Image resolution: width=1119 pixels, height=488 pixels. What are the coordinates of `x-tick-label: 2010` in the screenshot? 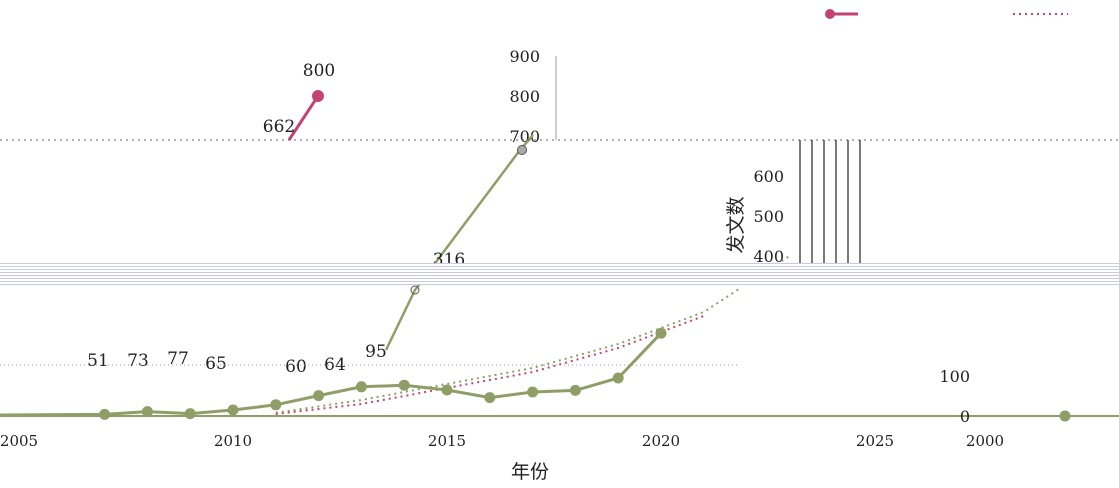 It's located at (233, 441).